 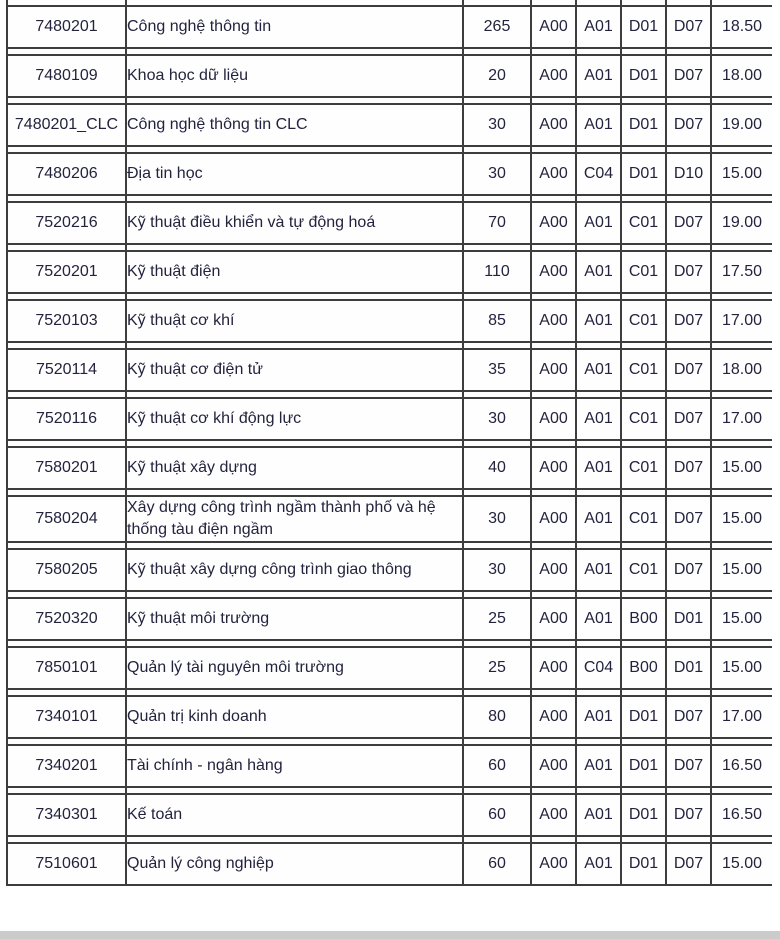 I want to click on major-code-cell: 7520216, so click(x=66, y=223).